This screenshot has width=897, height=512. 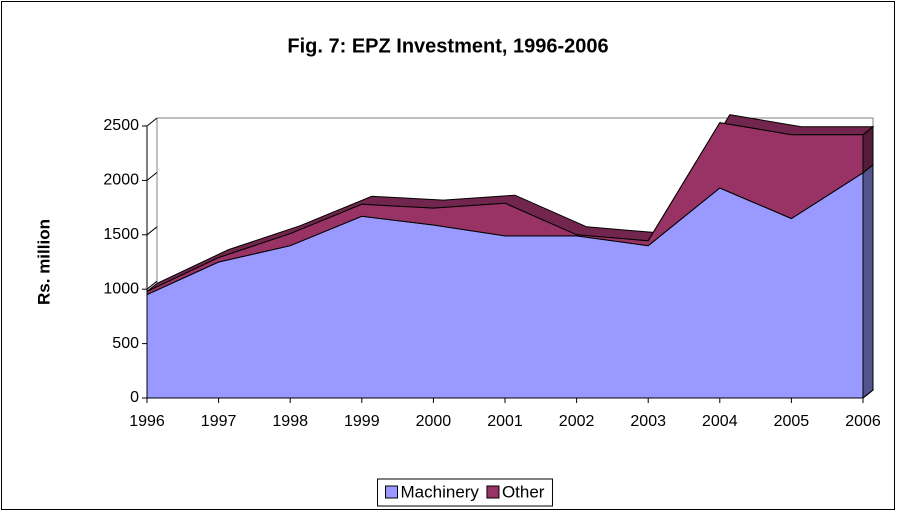 I want to click on legend: Machinery Other, so click(x=465, y=492).